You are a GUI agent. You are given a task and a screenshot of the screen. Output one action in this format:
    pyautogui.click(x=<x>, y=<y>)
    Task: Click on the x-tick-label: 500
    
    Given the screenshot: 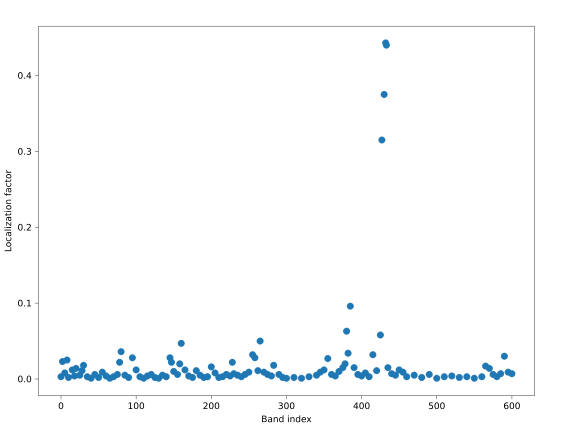 What is the action you would take?
    pyautogui.click(x=436, y=406)
    